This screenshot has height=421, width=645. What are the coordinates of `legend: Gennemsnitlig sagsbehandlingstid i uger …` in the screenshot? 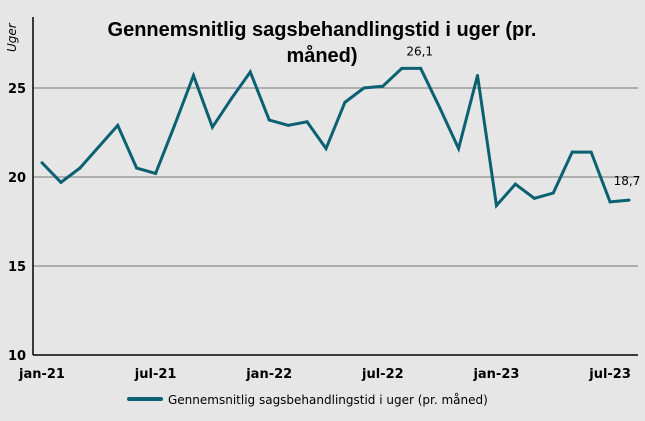 It's located at (307, 400).